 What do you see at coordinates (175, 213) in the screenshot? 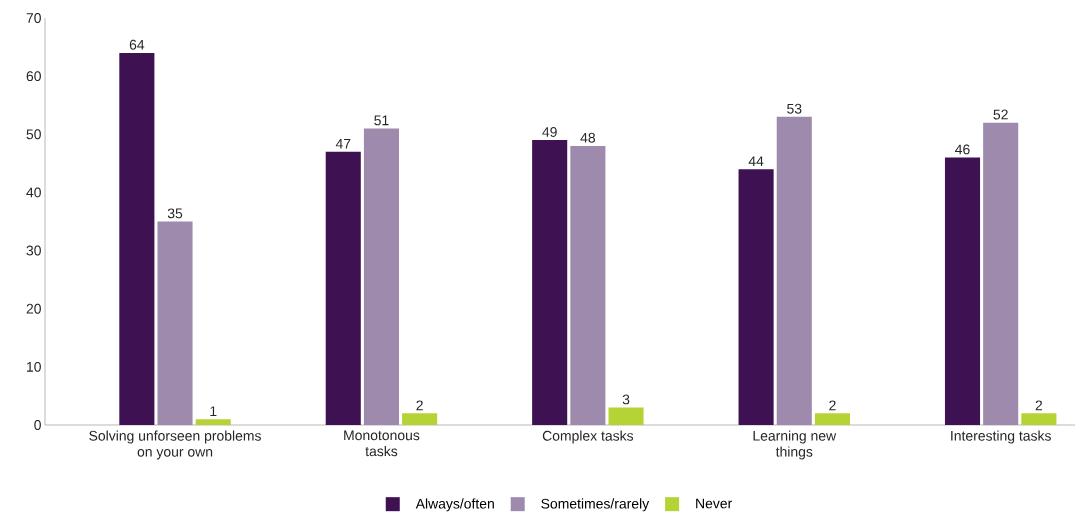
I see `data-label: 35` at bounding box center [175, 213].